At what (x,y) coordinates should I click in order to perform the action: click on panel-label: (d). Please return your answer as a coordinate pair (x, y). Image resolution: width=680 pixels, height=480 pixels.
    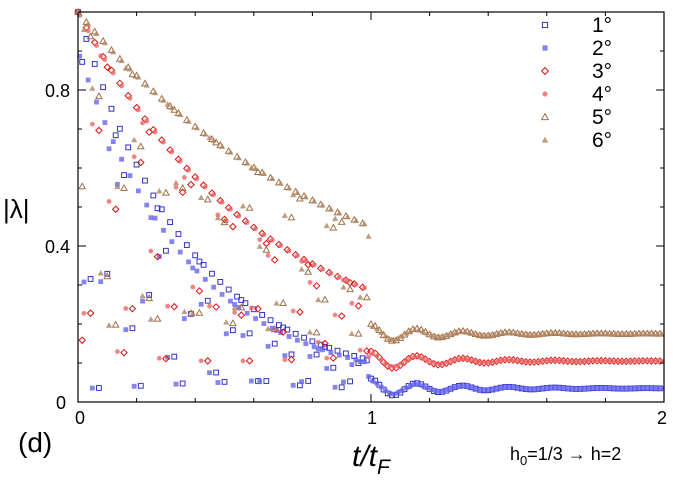
    Looking at the image, I should click on (35, 442).